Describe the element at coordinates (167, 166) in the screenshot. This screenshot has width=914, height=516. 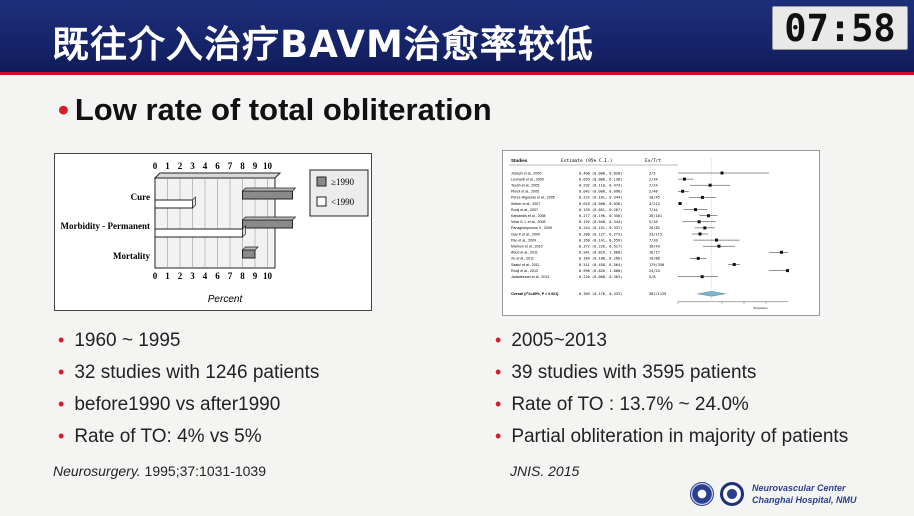
I see `x-tick-label-top: 1` at that location.